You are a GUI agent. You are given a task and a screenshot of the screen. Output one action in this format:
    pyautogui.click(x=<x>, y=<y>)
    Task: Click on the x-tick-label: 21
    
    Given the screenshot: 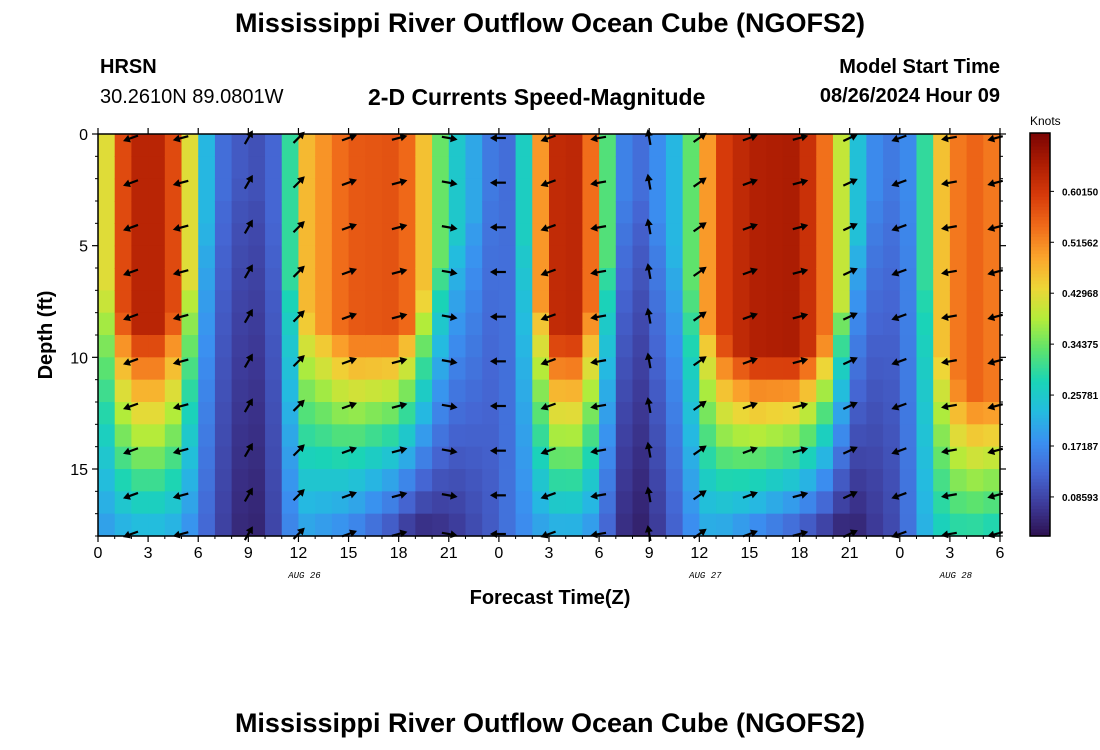 What is the action you would take?
    pyautogui.click(x=850, y=553)
    